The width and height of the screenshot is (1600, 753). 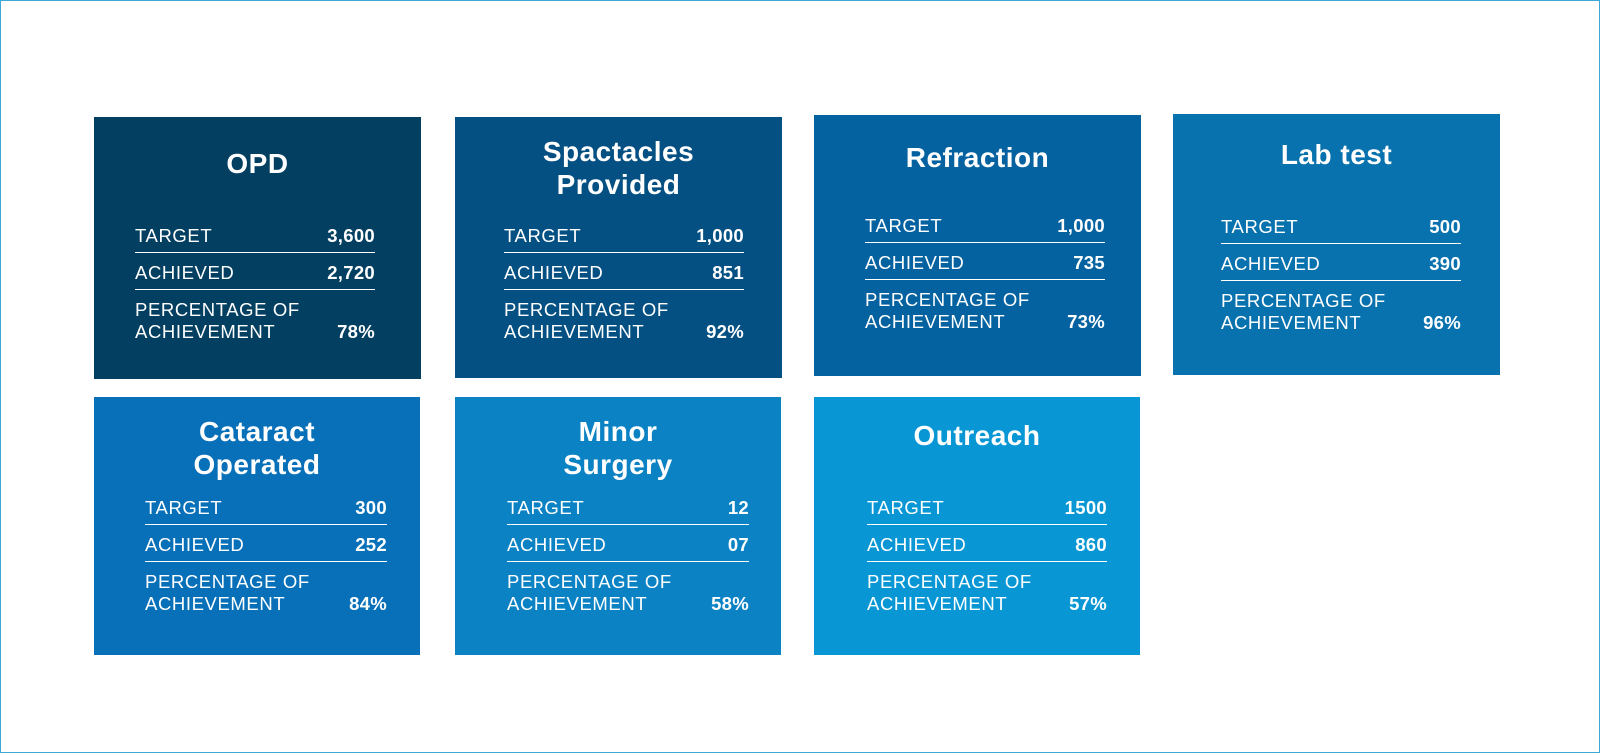 What do you see at coordinates (1442, 322) in the screenshot?
I see `percentage-value: 96%` at bounding box center [1442, 322].